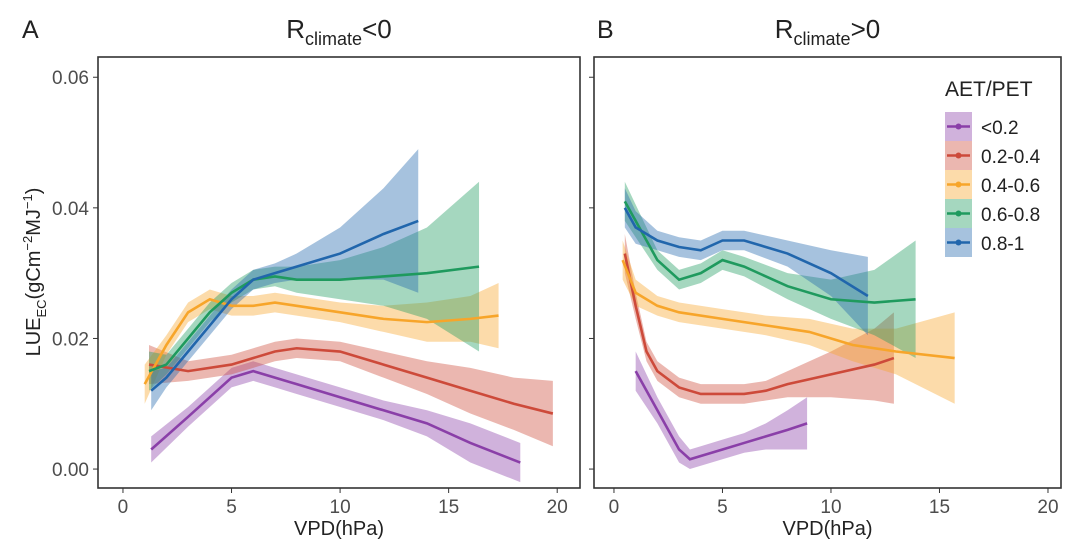  Describe the element at coordinates (1010, 186) in the screenshot. I see `legend-label: 0.4-0.6` at that location.